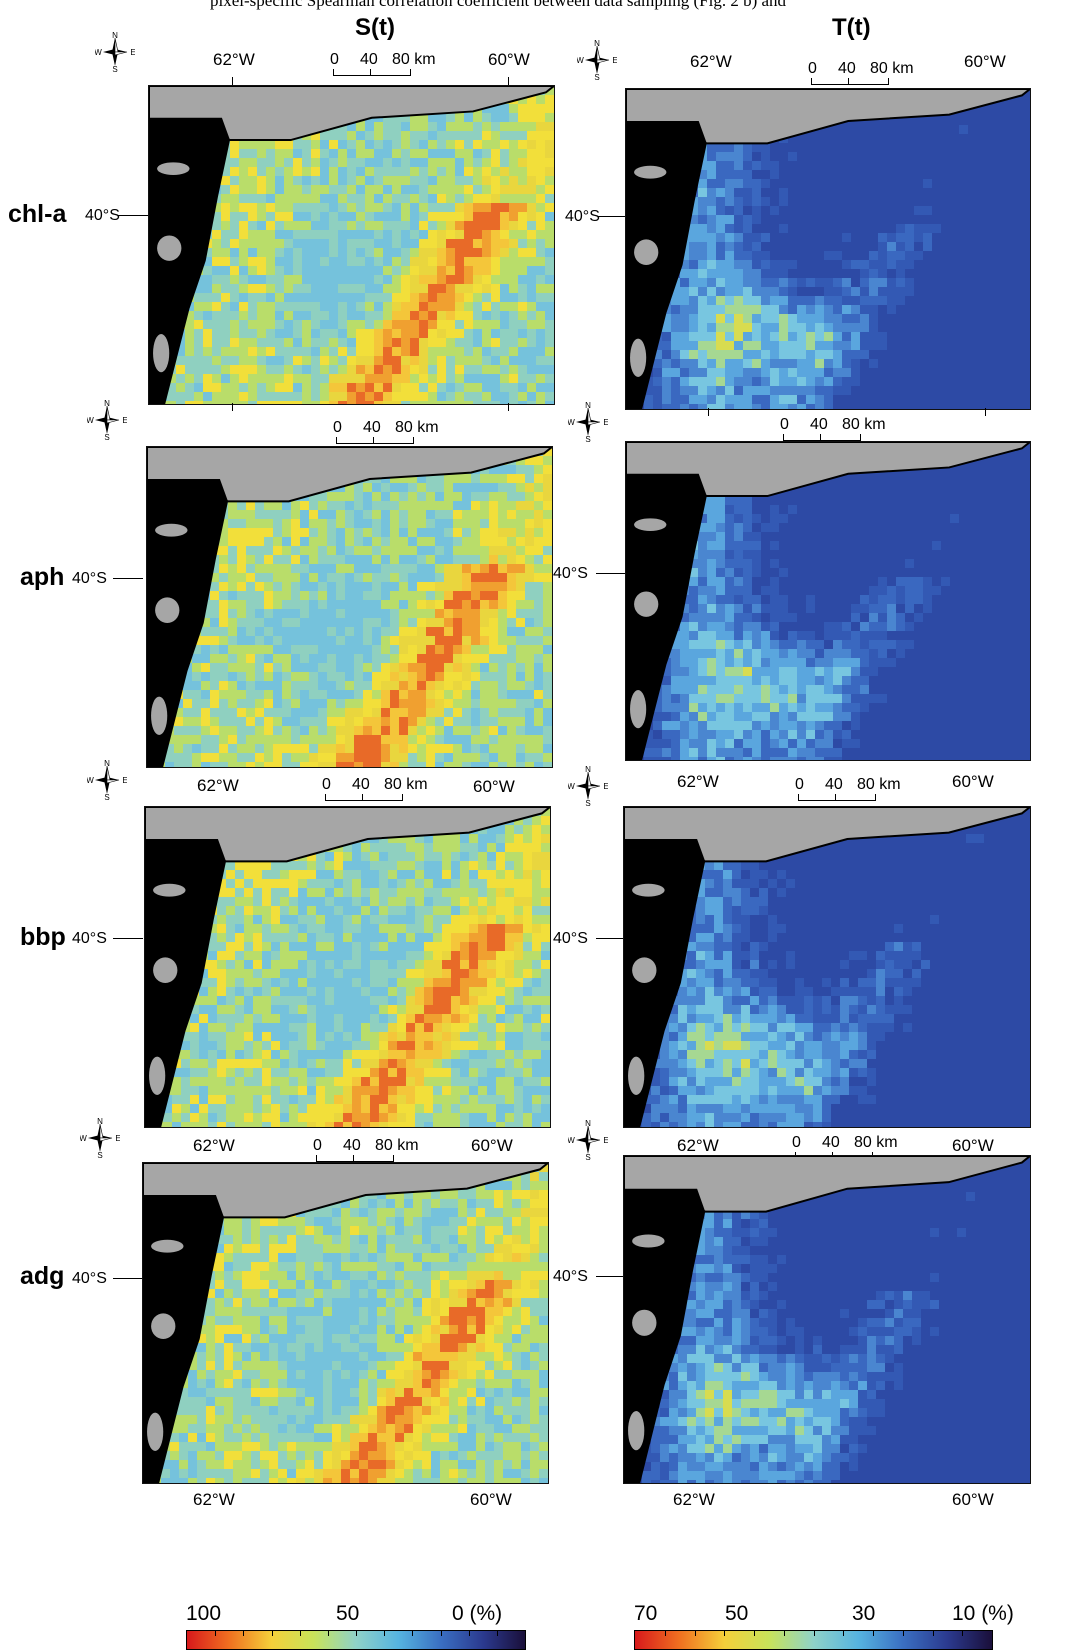  I want to click on row-label-adg: adg, so click(42, 1276).